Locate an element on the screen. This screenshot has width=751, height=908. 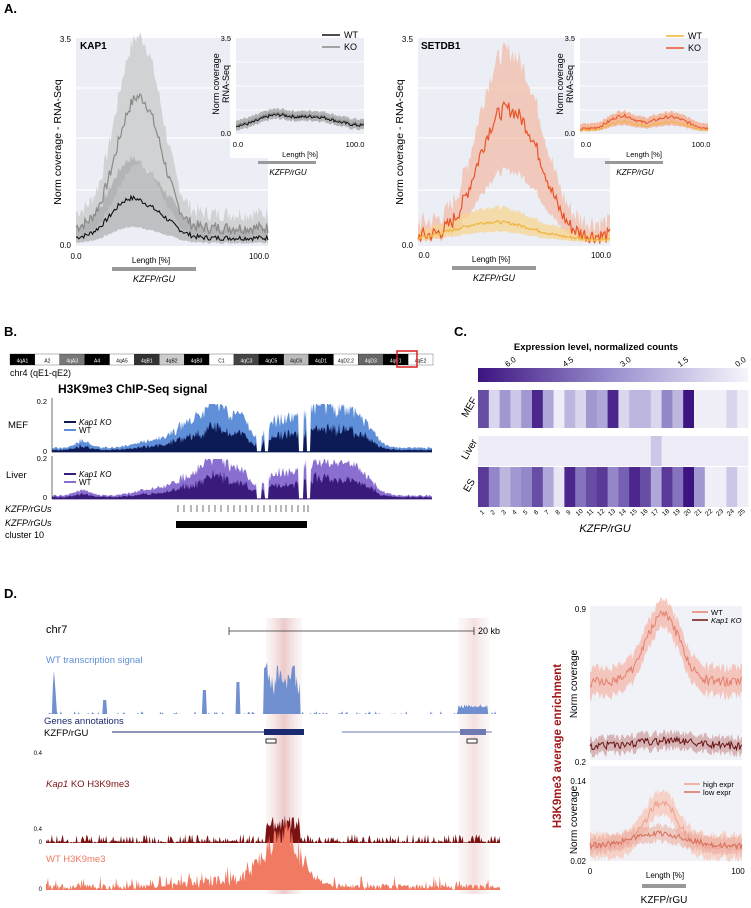
ideogram-band-label: 4qA5 is located at coordinates (122, 362).